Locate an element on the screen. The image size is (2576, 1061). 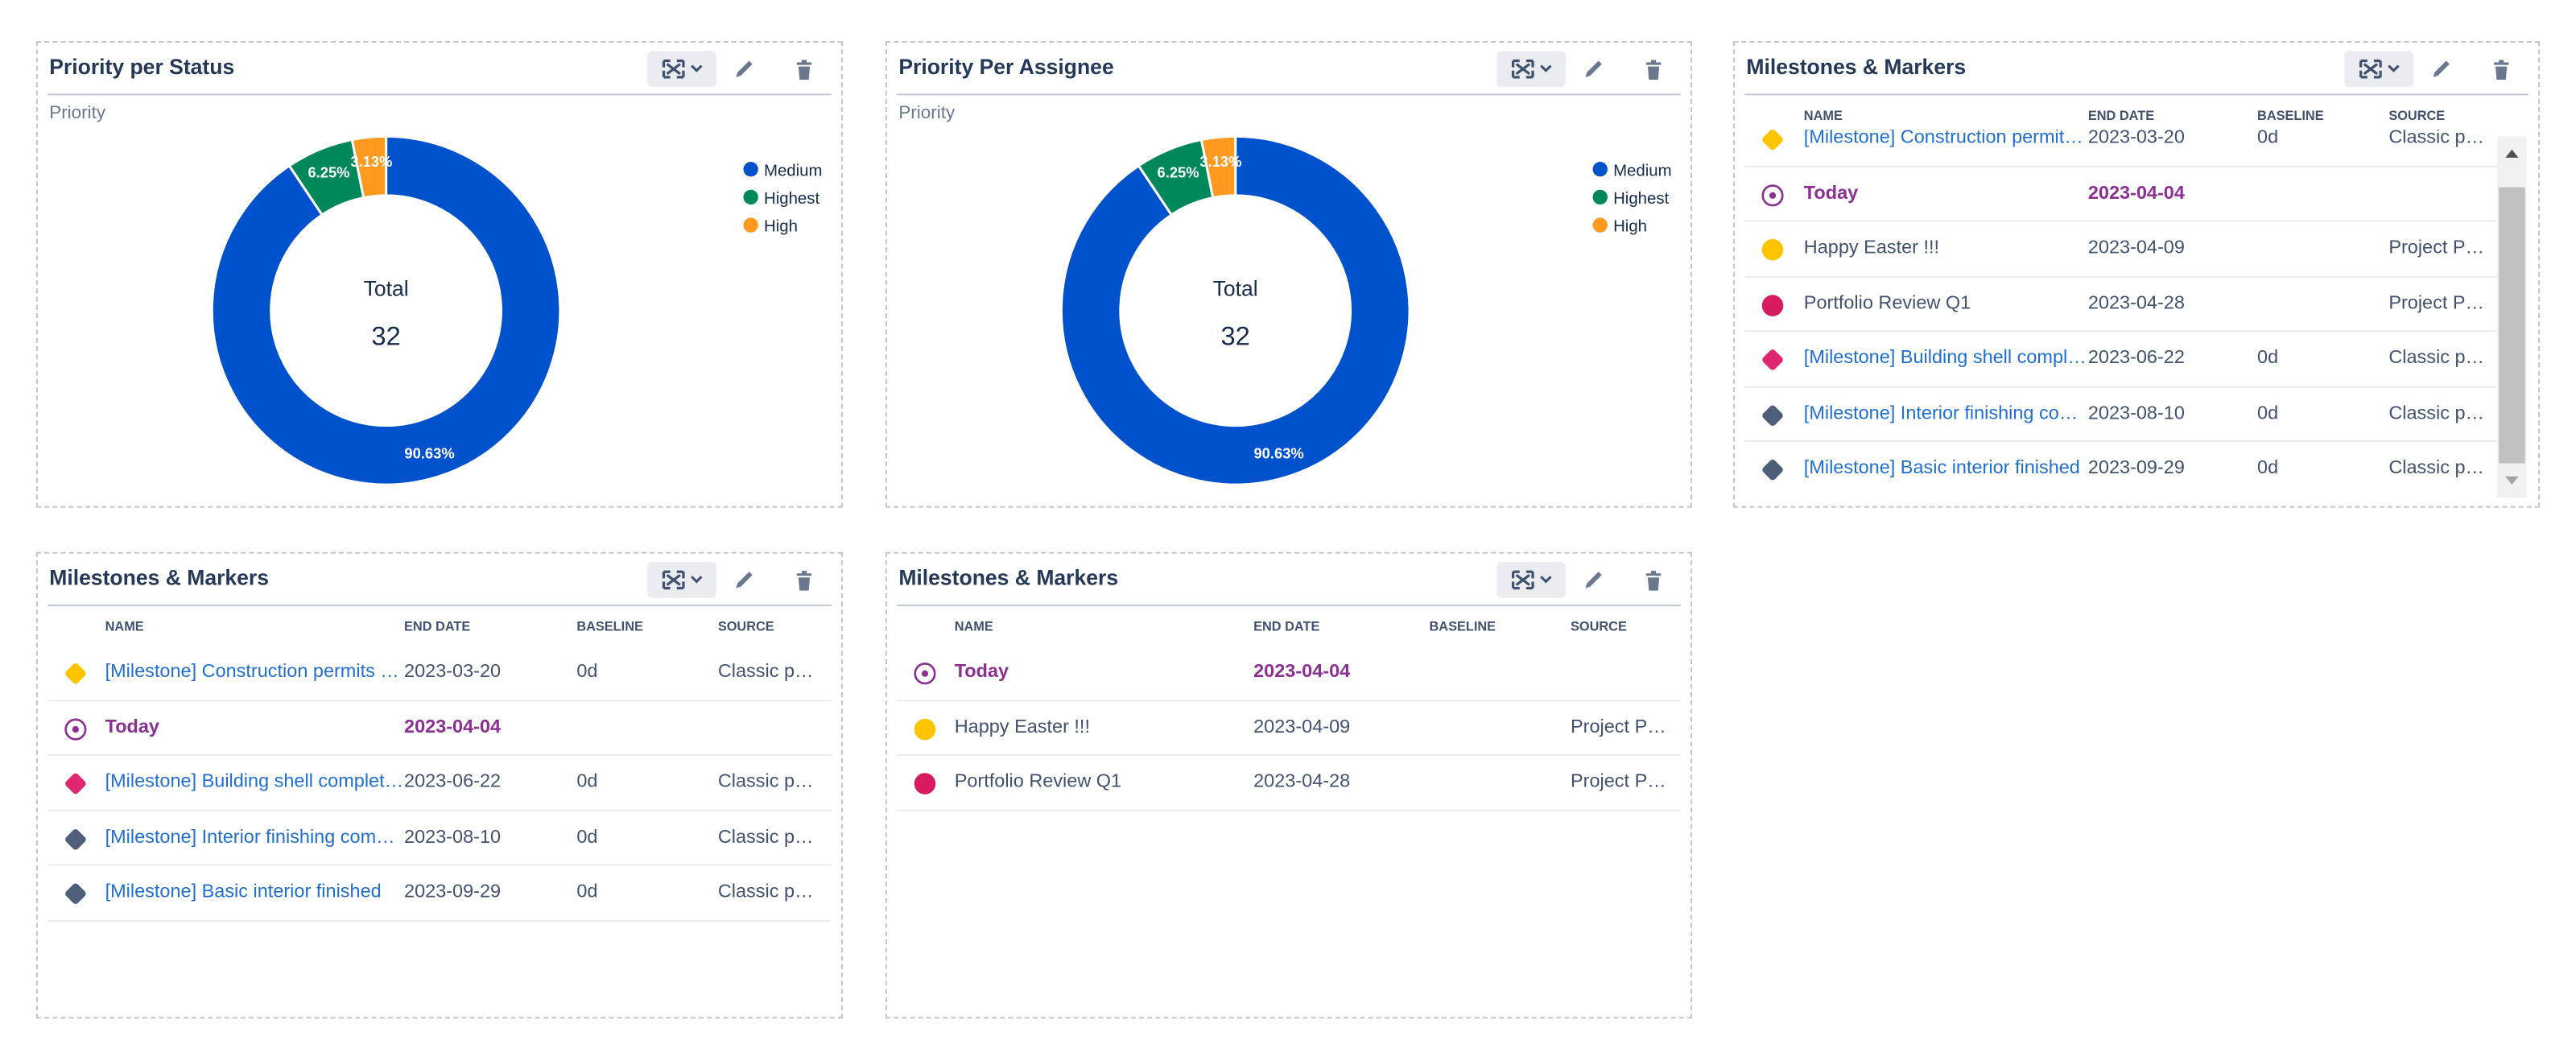
legend-label: Highest is located at coordinates (791, 199).